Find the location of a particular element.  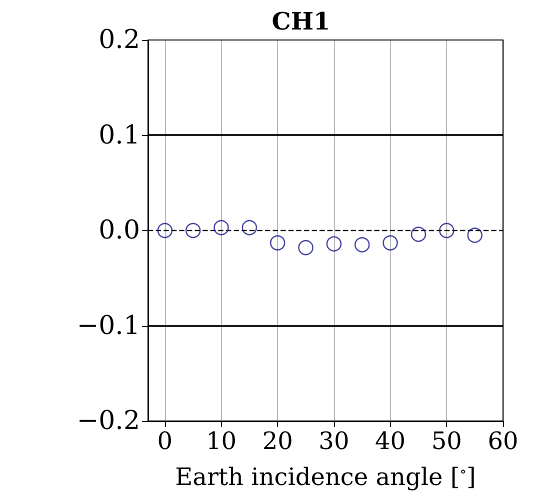

x-tick-label: 30 is located at coordinates (334, 441).